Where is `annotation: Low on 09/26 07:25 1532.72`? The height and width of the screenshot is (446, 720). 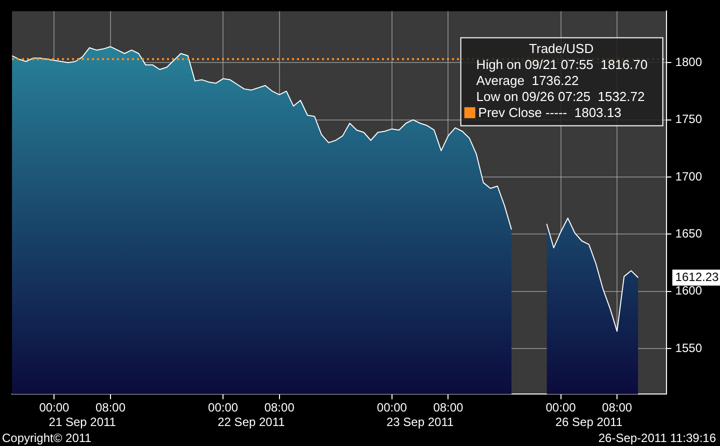
annotation: Low on 09/26 07:25 1532.72 is located at coordinates (560, 96).